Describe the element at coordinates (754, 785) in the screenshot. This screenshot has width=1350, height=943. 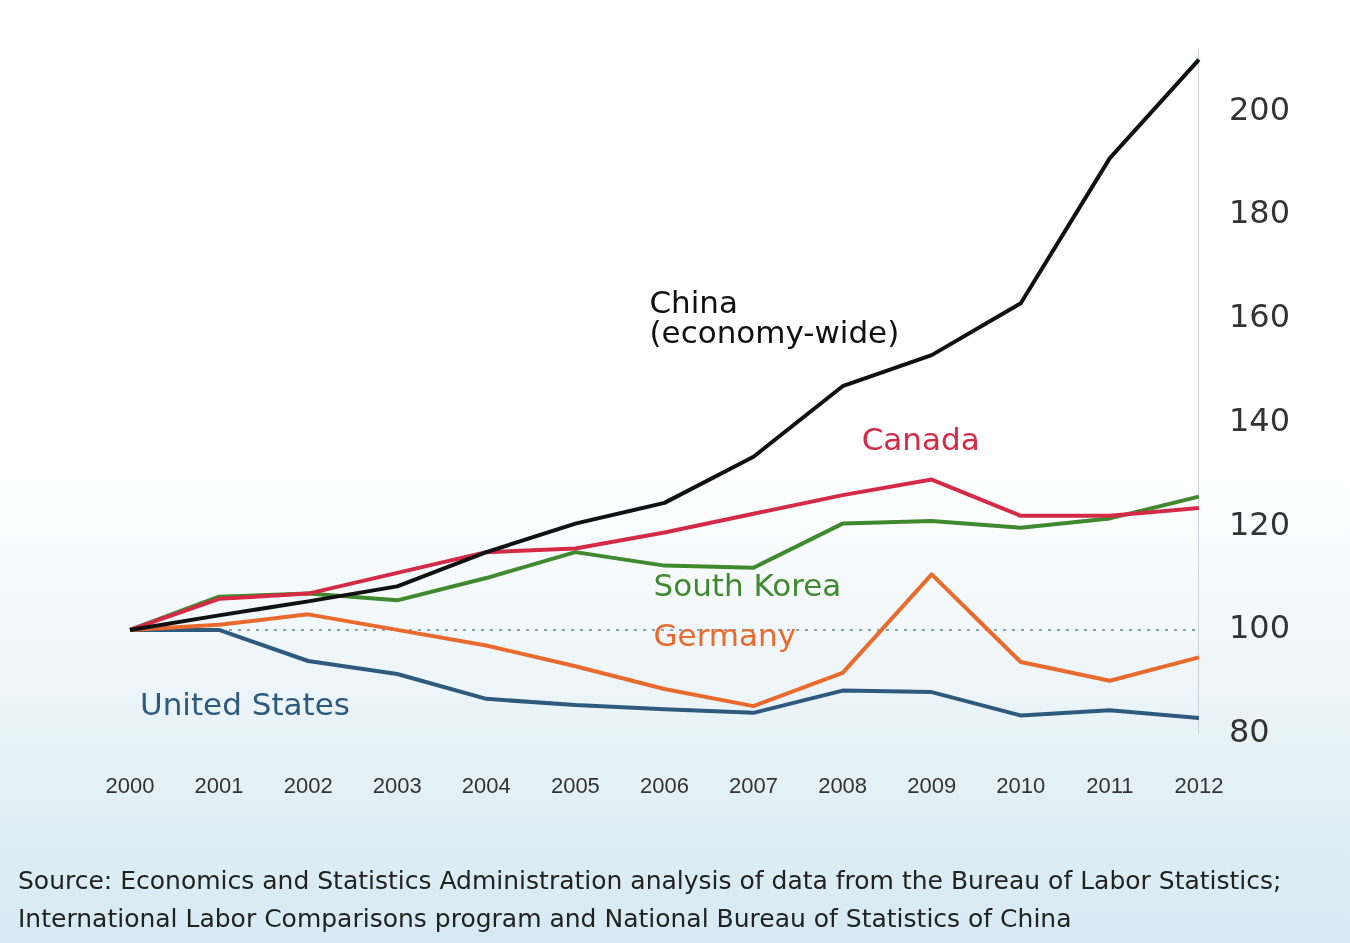
I see `x-tick-label: 2007` at that location.